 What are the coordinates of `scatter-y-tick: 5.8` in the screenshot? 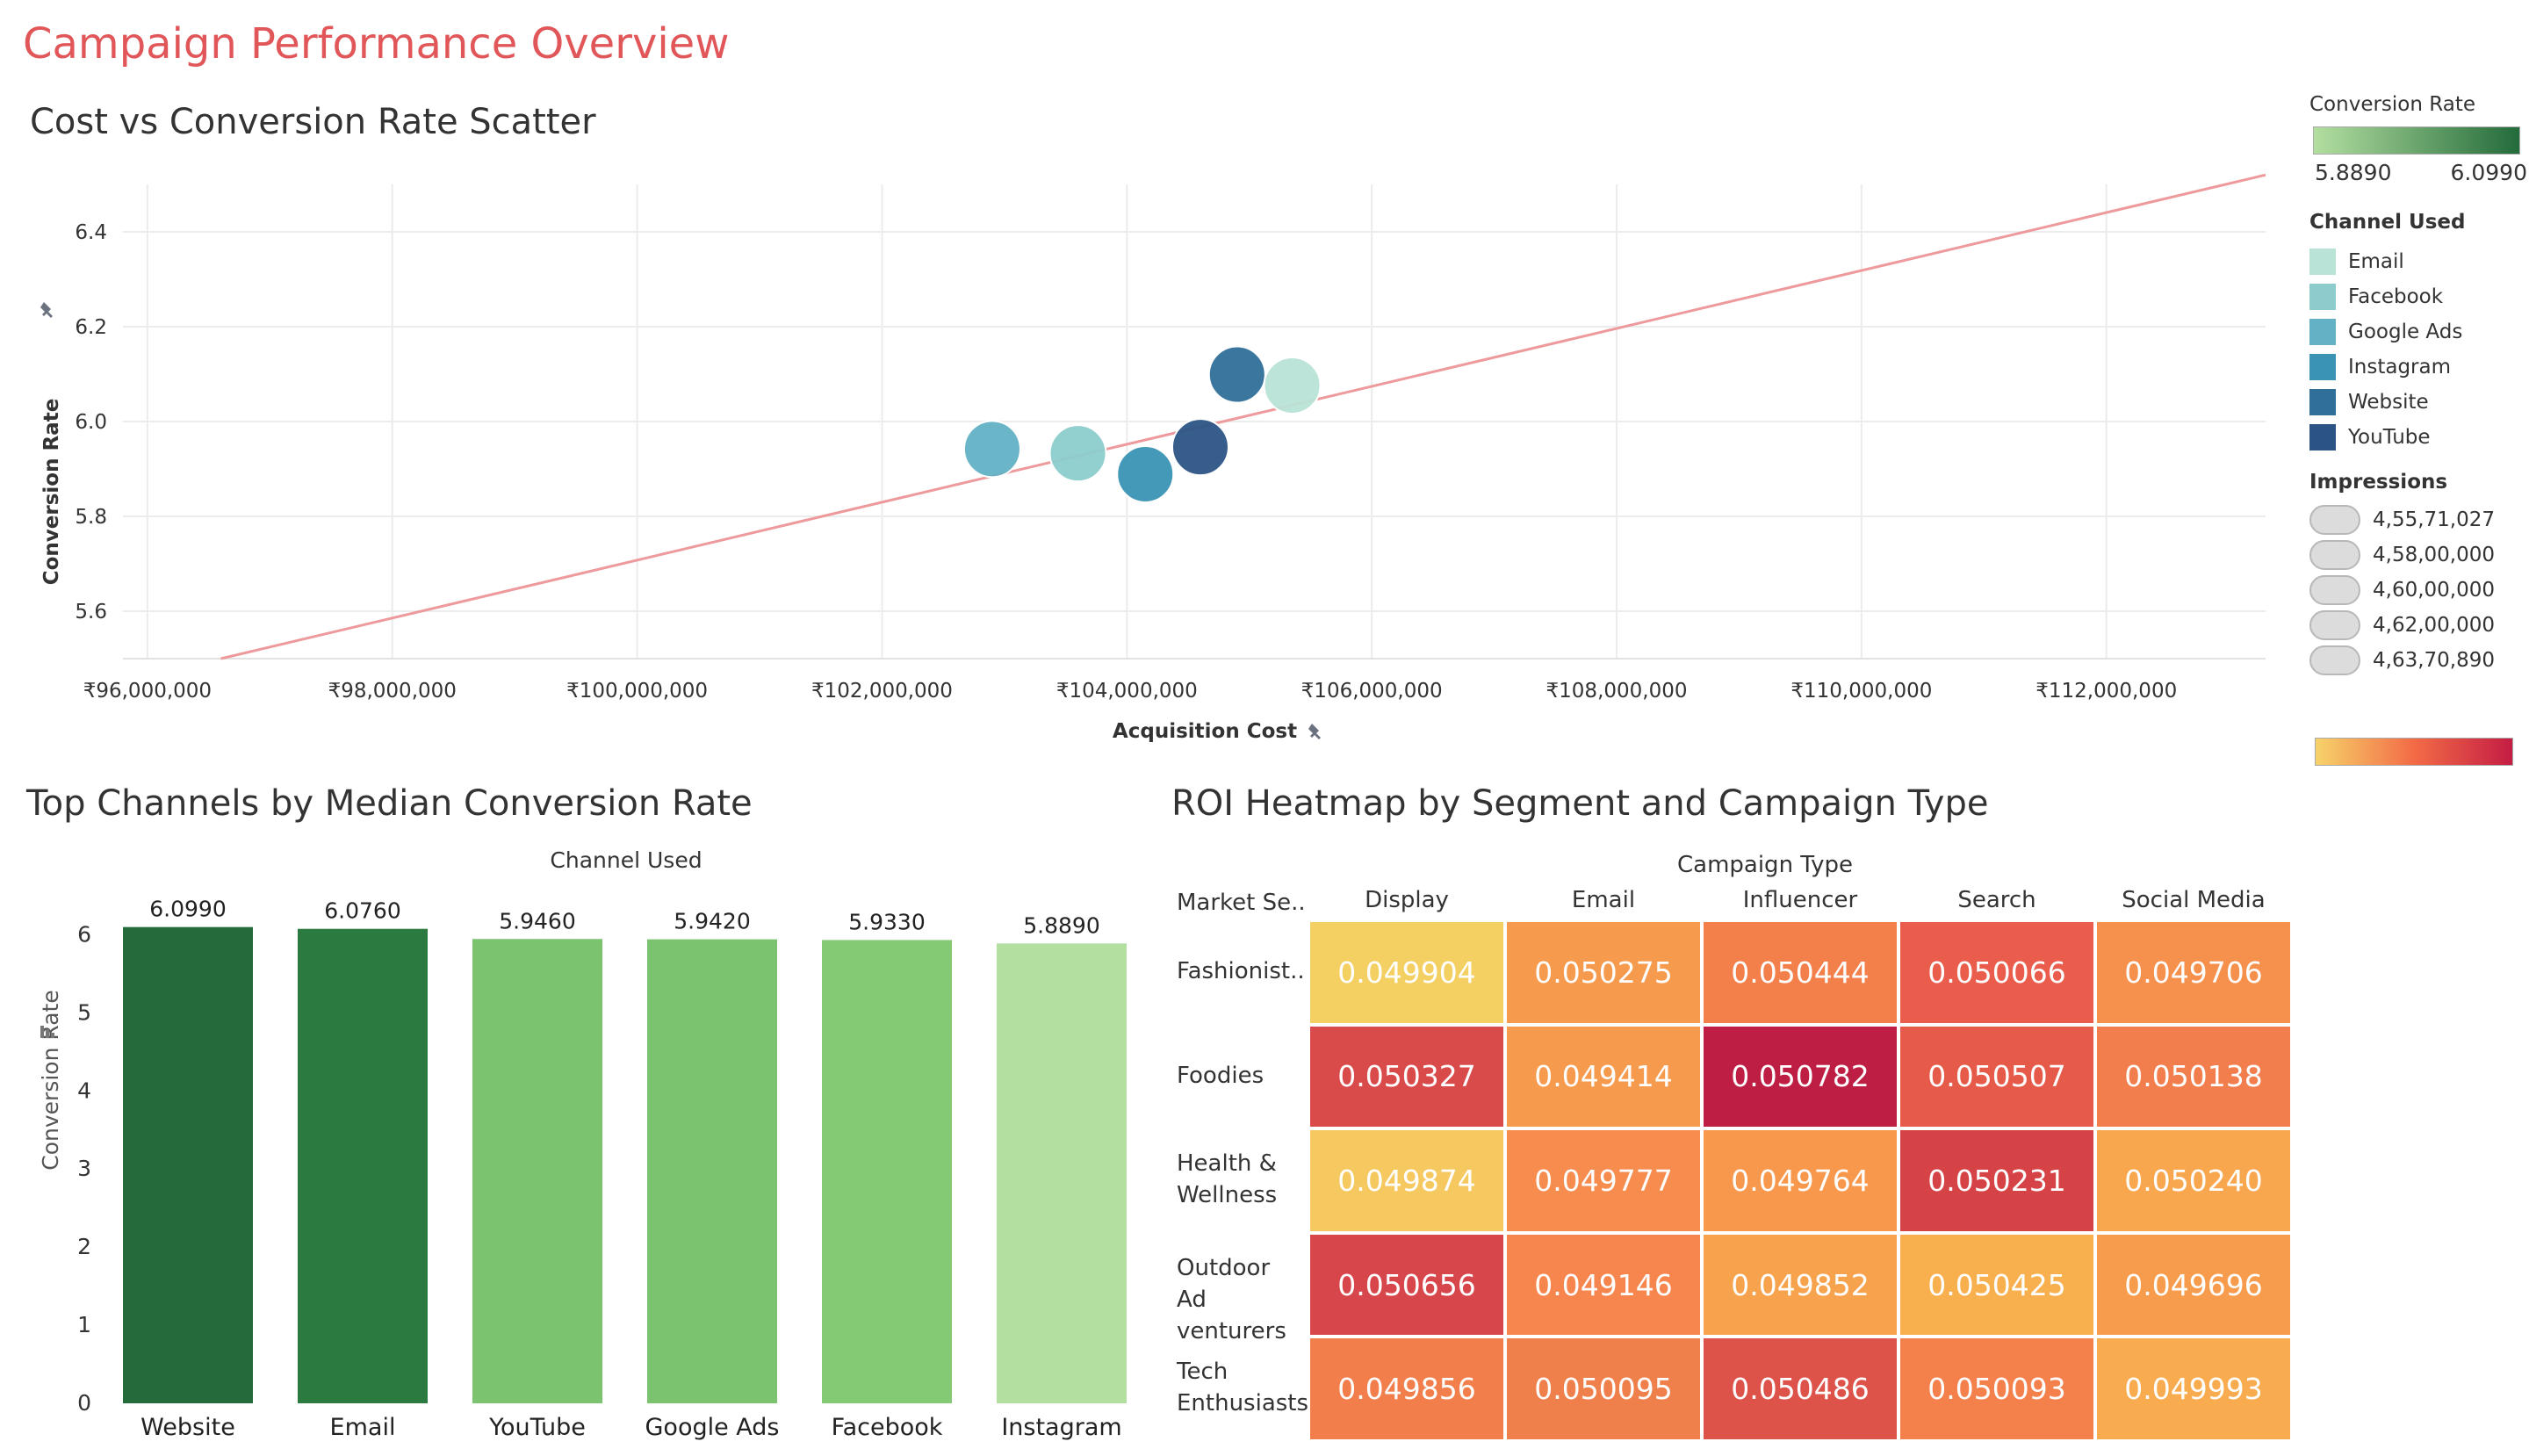 It's located at (91, 517).